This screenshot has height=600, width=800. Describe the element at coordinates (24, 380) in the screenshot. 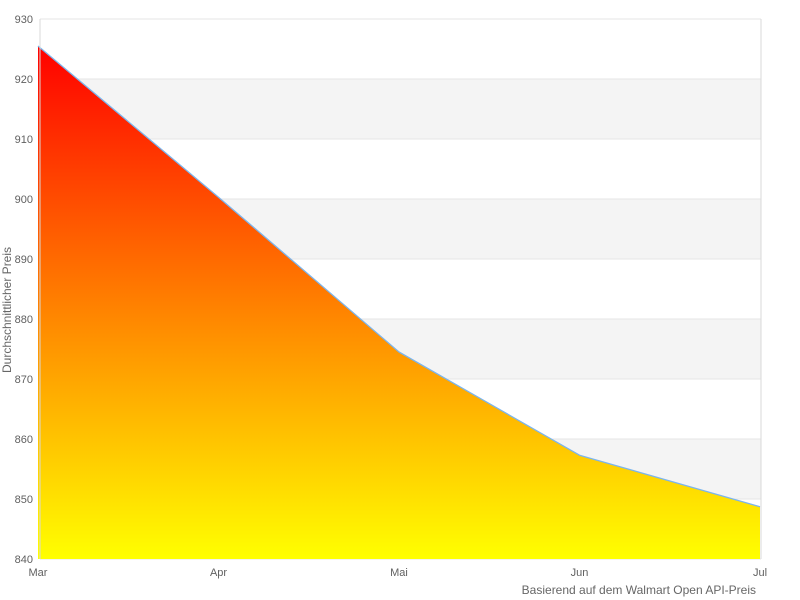

I see `y-tick-label: 870` at that location.